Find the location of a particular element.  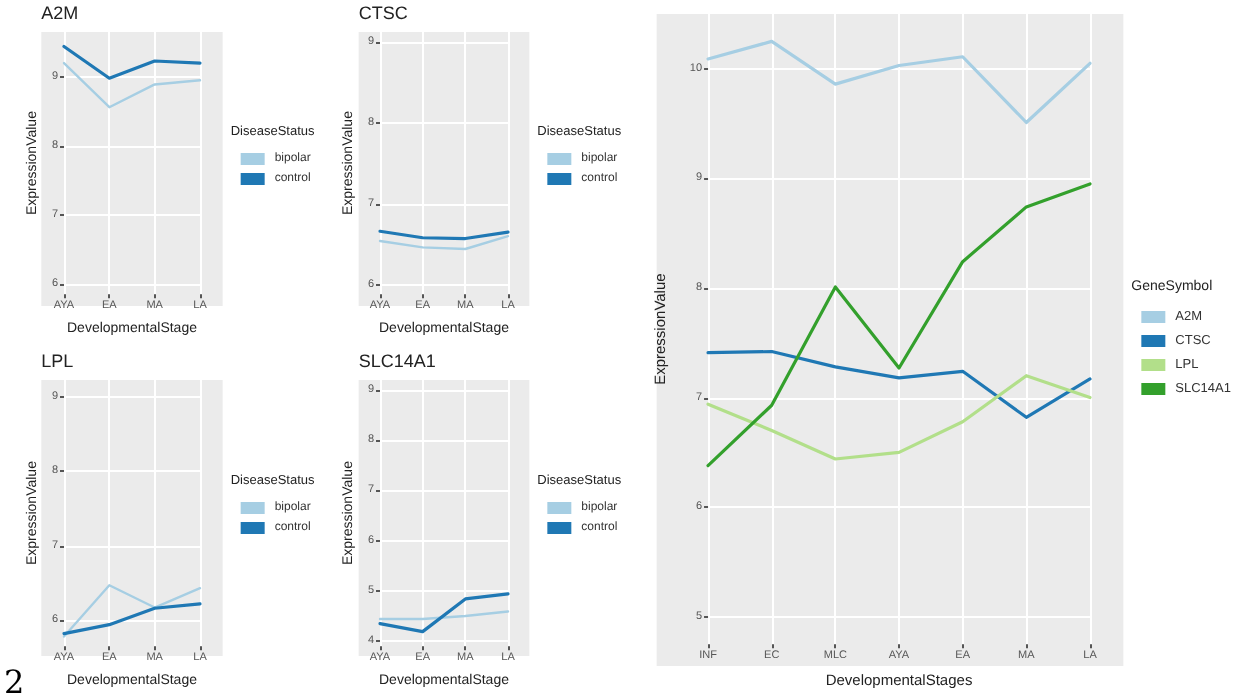

chart-title: SLC14A1 is located at coordinates (397, 361).